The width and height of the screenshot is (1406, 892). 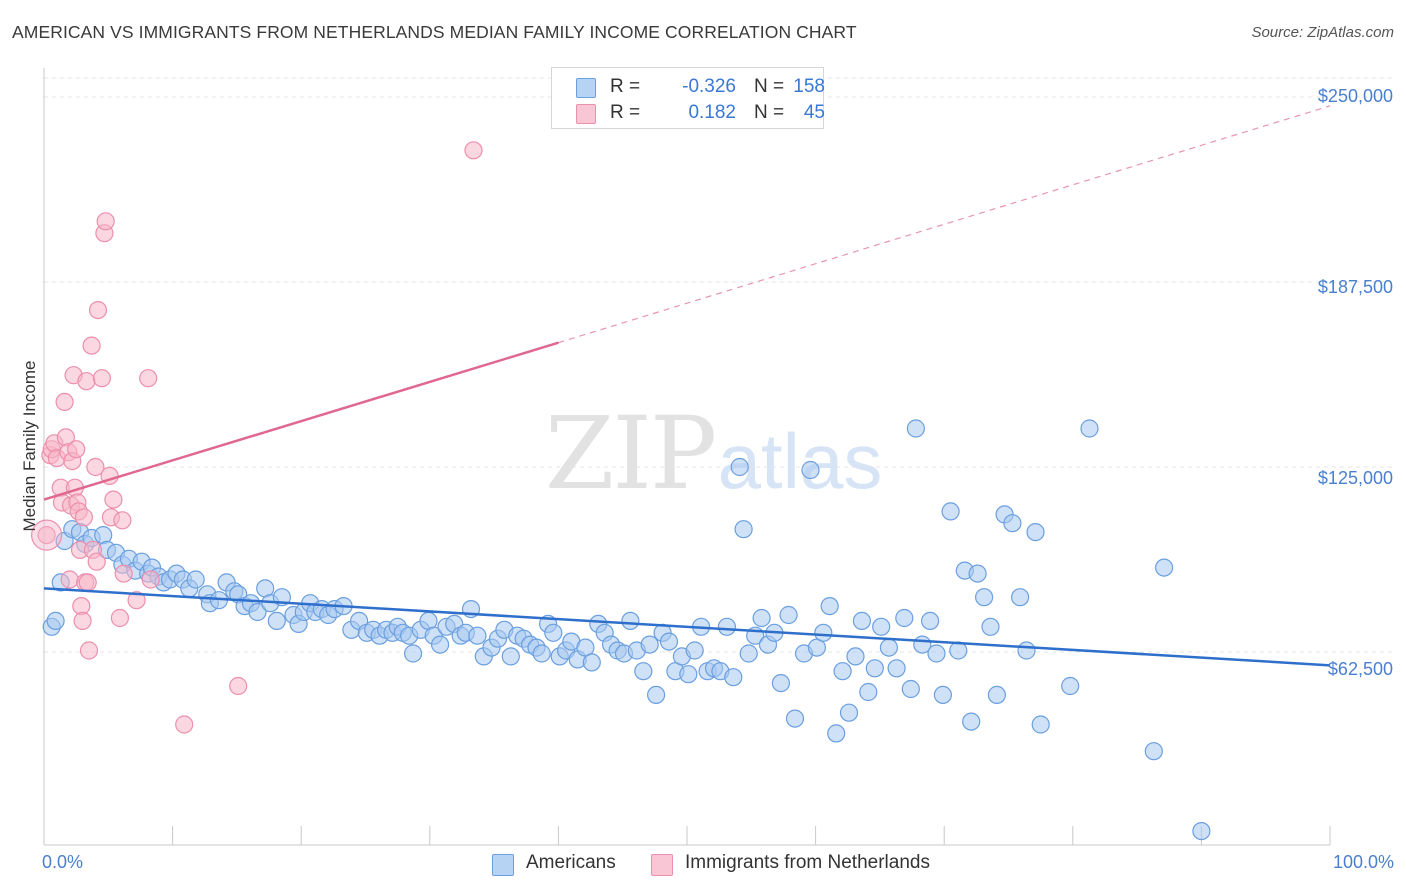 I want to click on correlation-legend: R = -0.326 N = 158 R = 0.182 N = 45, so click(x=688, y=98).